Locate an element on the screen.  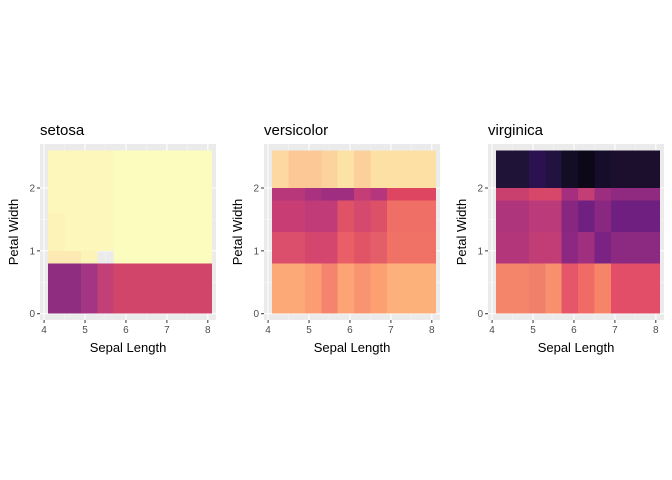
facet-title: versicolor is located at coordinates (296, 130).